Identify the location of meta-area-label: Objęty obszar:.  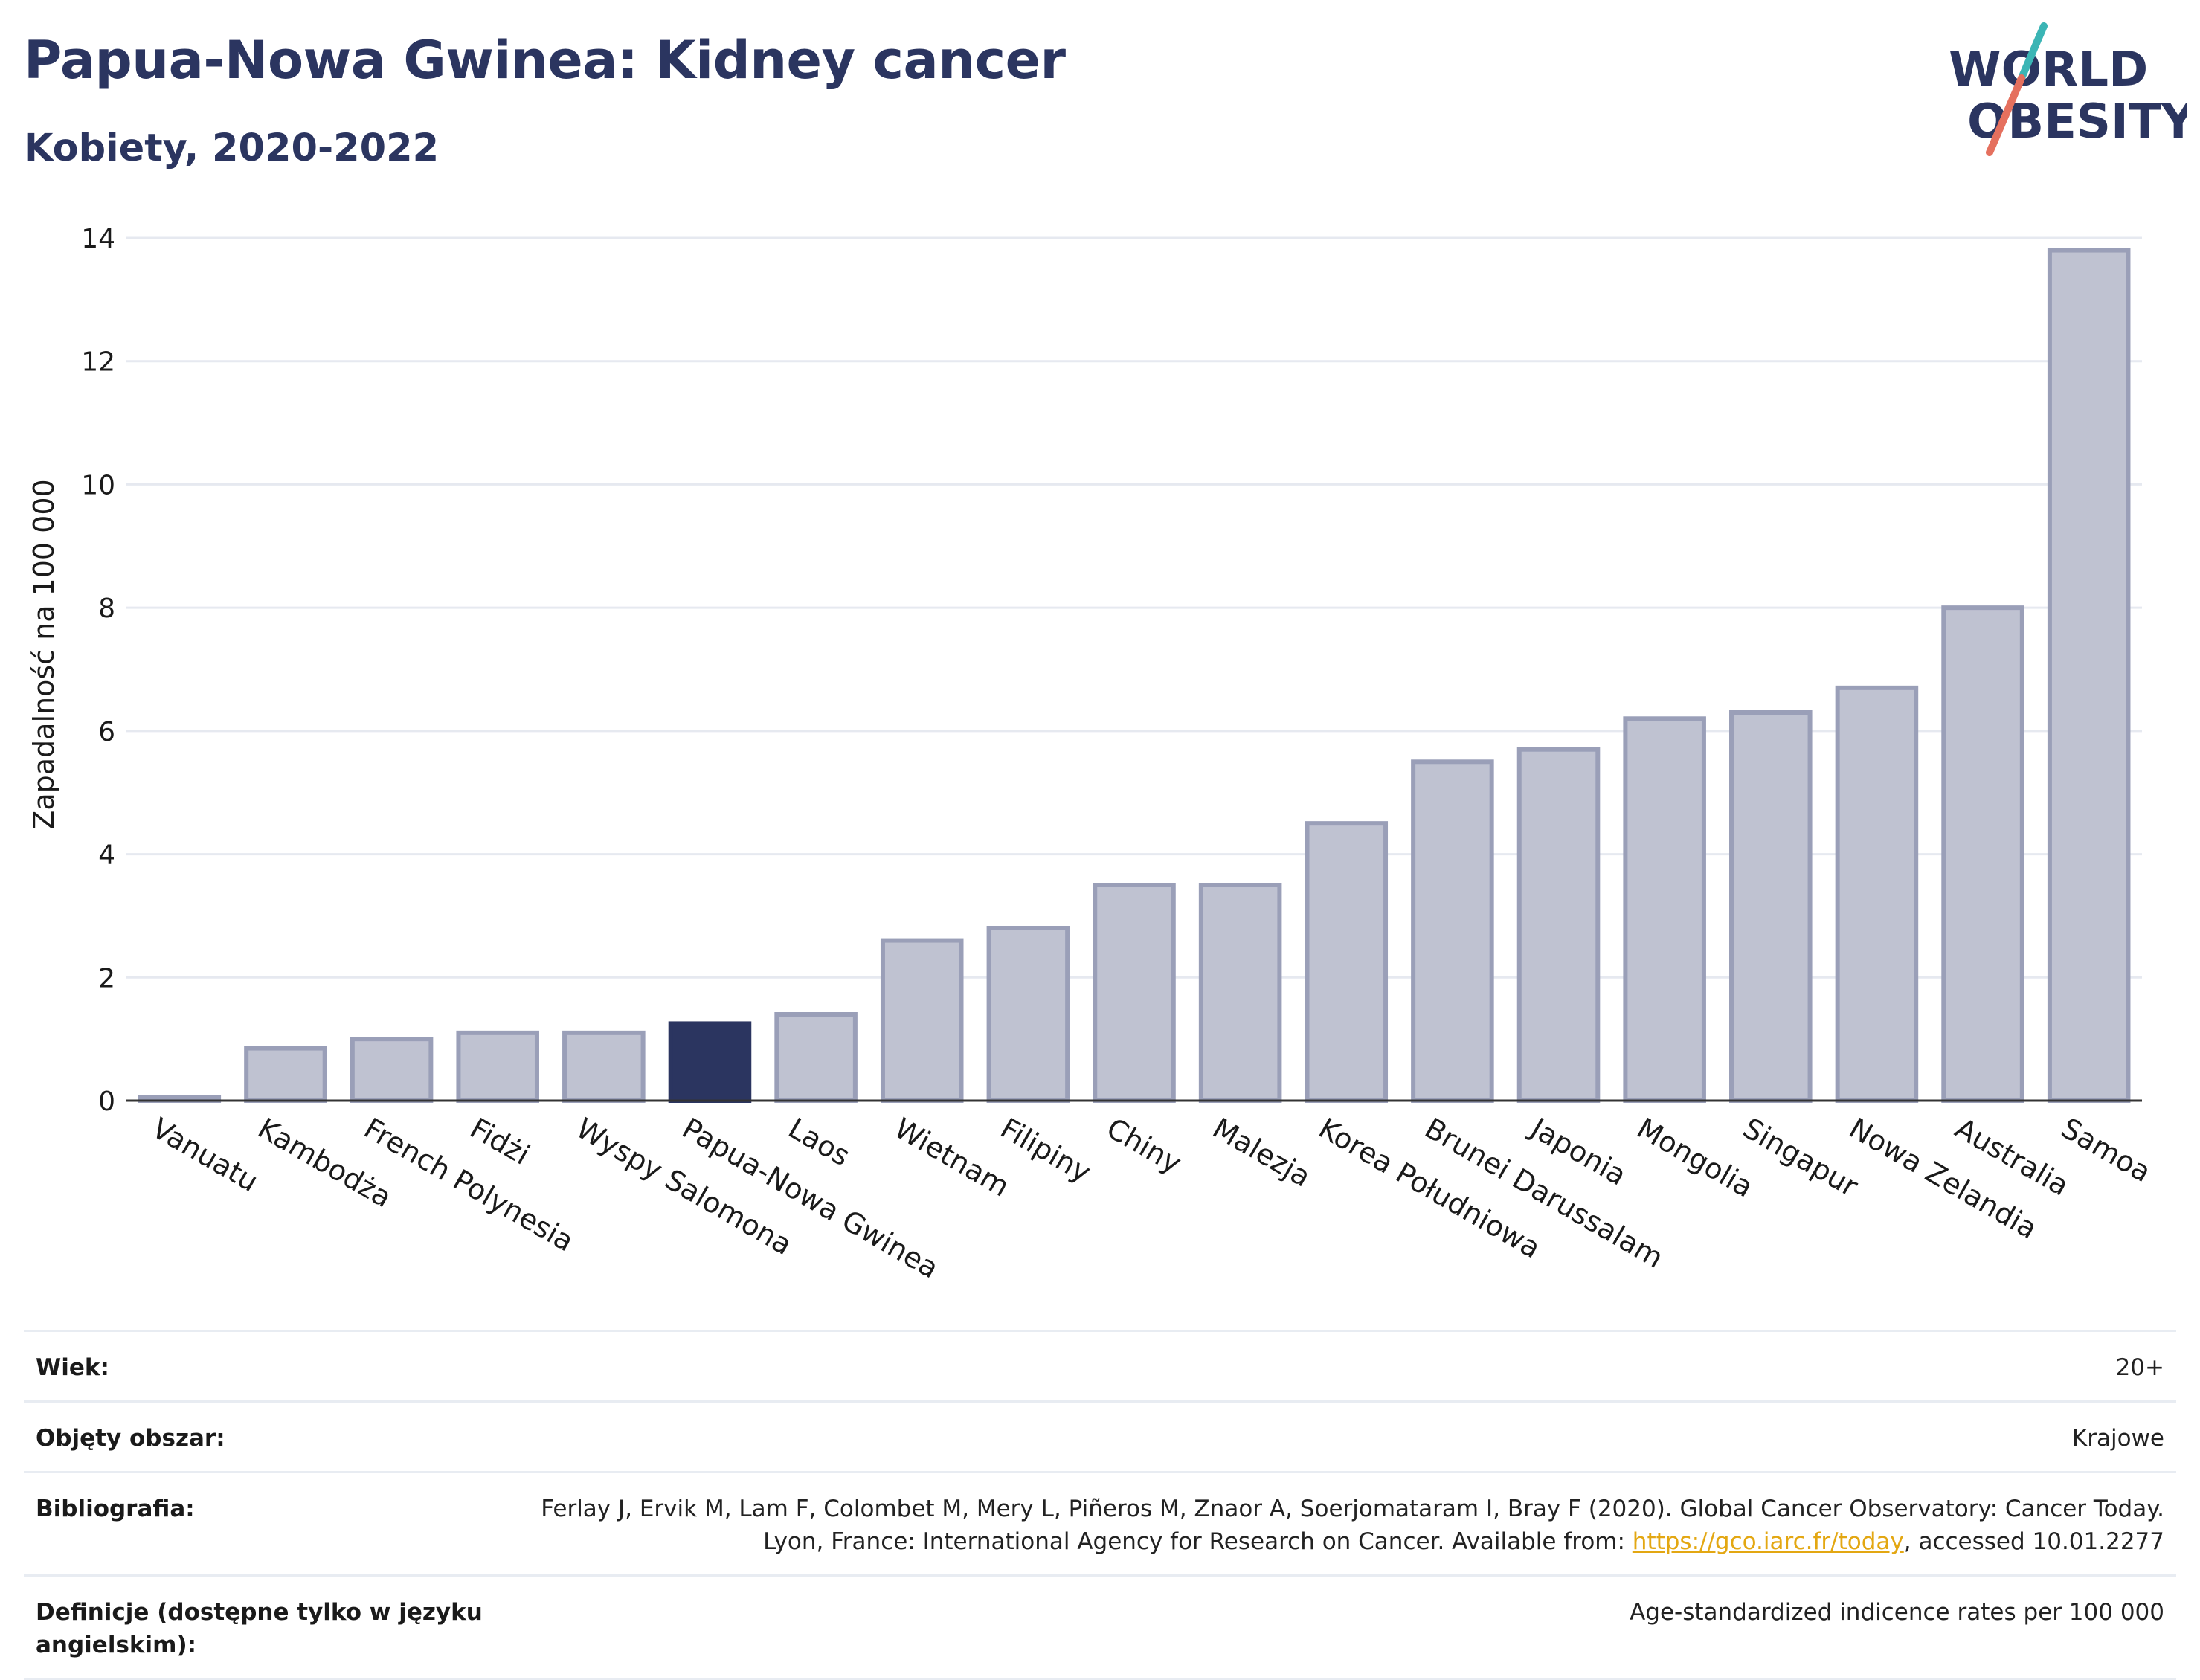
(130, 1439).